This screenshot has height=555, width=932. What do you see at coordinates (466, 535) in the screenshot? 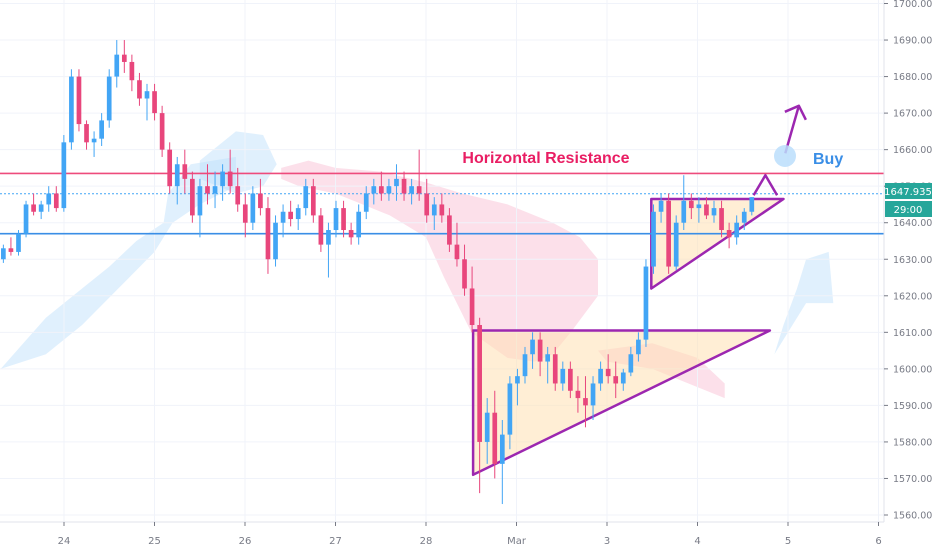
I see `time-axis: 24 25 26 27 28 Mar 3 4 5 6` at bounding box center [466, 535].